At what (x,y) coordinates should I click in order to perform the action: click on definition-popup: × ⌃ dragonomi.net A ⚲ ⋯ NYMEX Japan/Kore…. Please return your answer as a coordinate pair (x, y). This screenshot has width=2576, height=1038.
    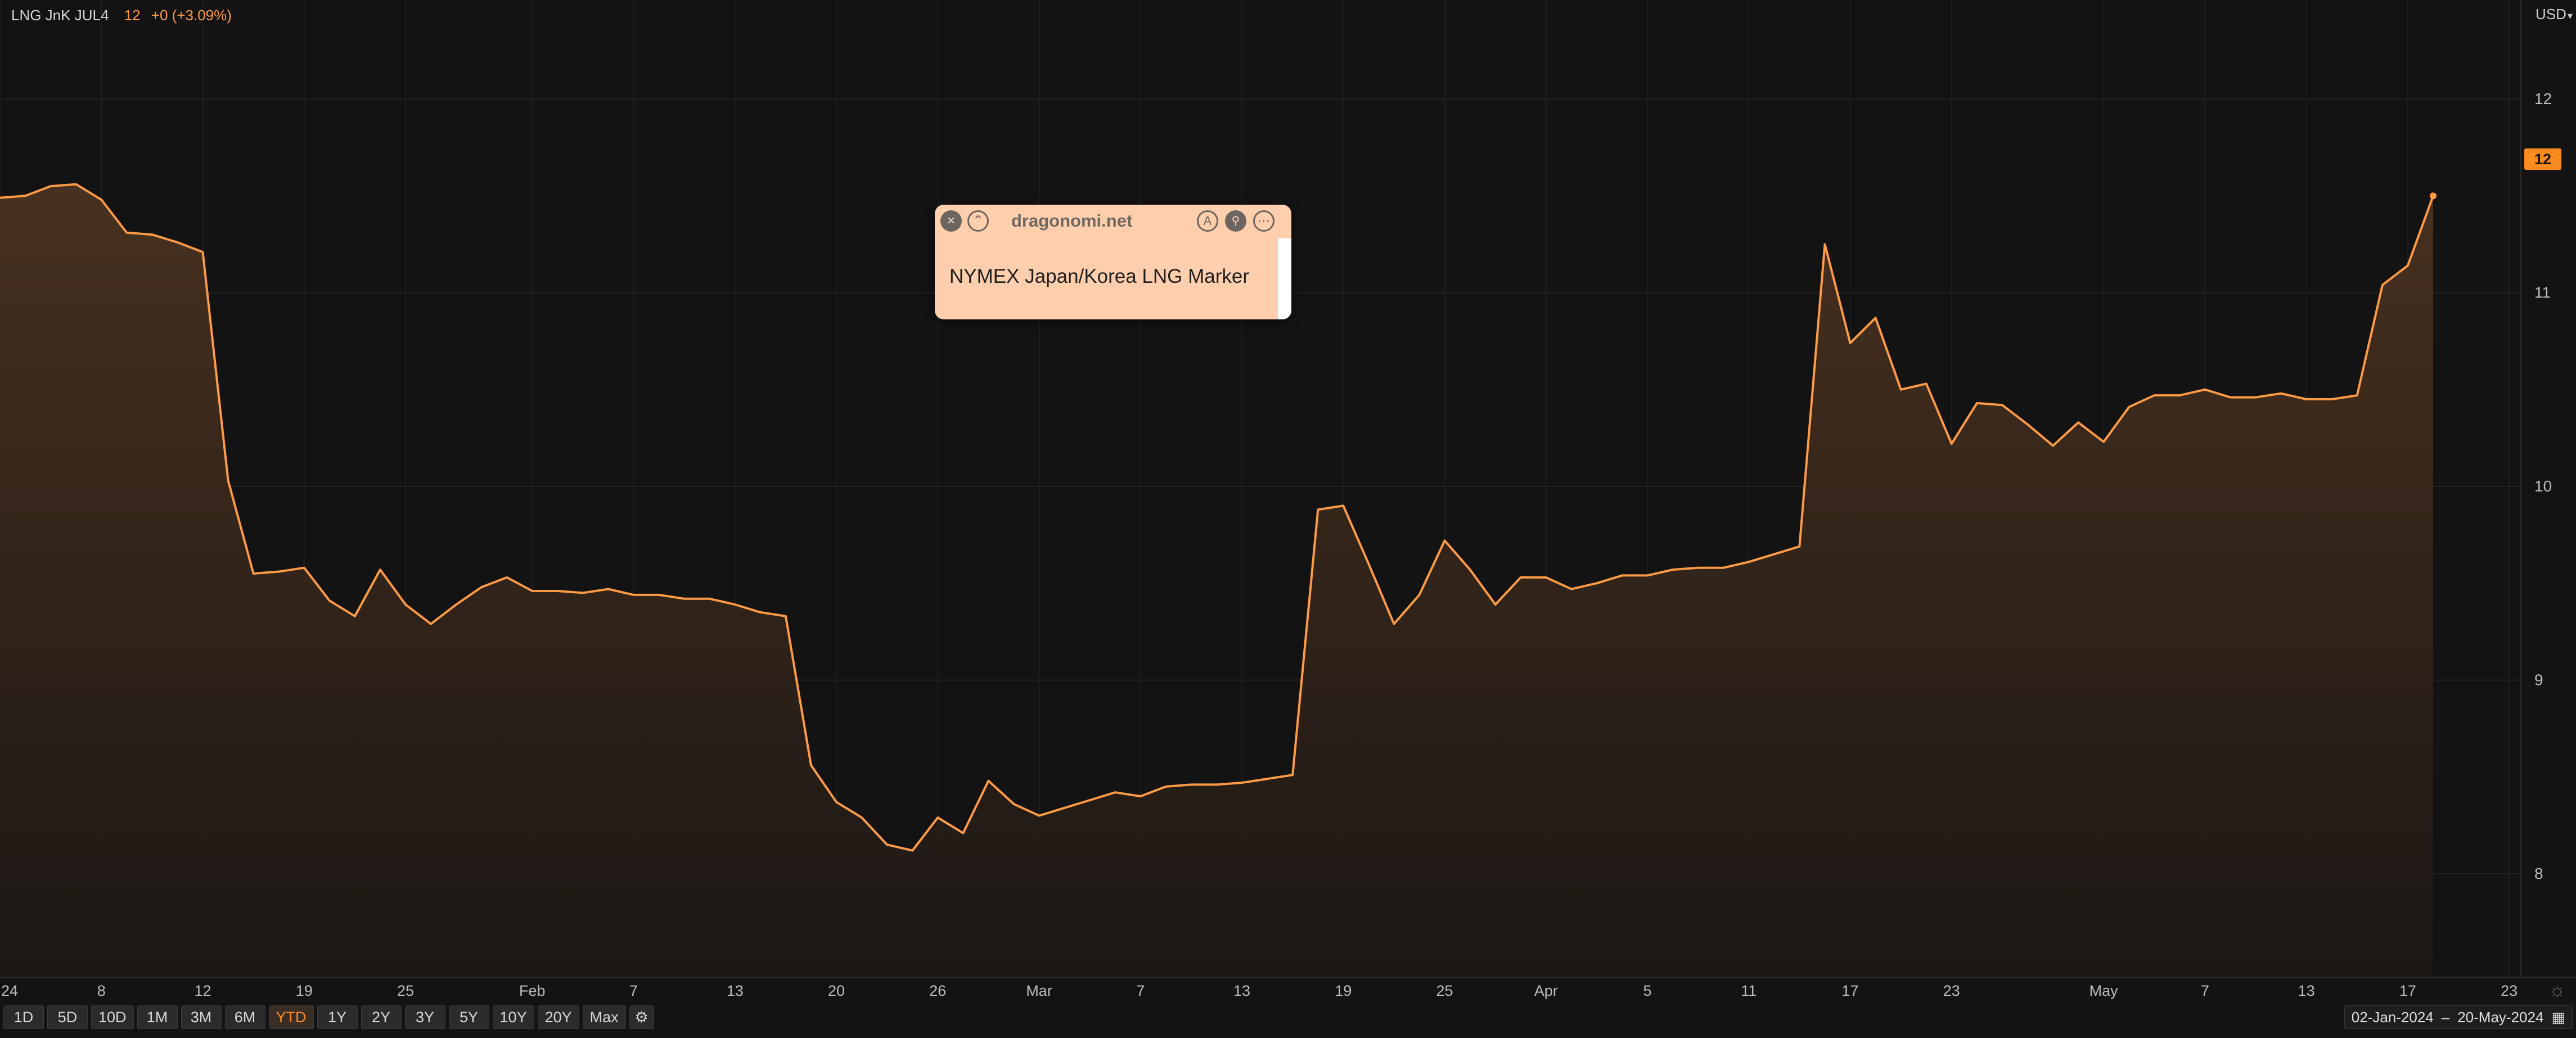
    Looking at the image, I should click on (1113, 262).